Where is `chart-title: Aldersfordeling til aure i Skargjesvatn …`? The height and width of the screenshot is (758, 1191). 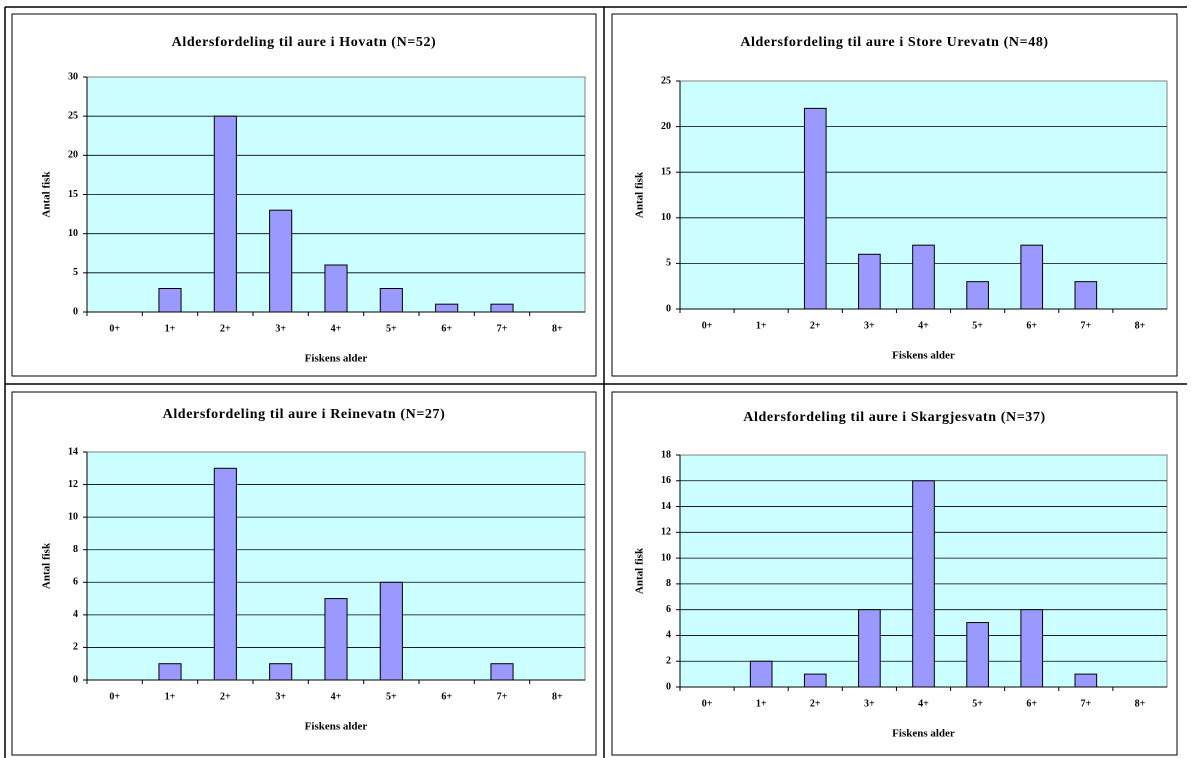
chart-title: Aldersfordeling til aure i Skargjesvatn … is located at coordinates (894, 417).